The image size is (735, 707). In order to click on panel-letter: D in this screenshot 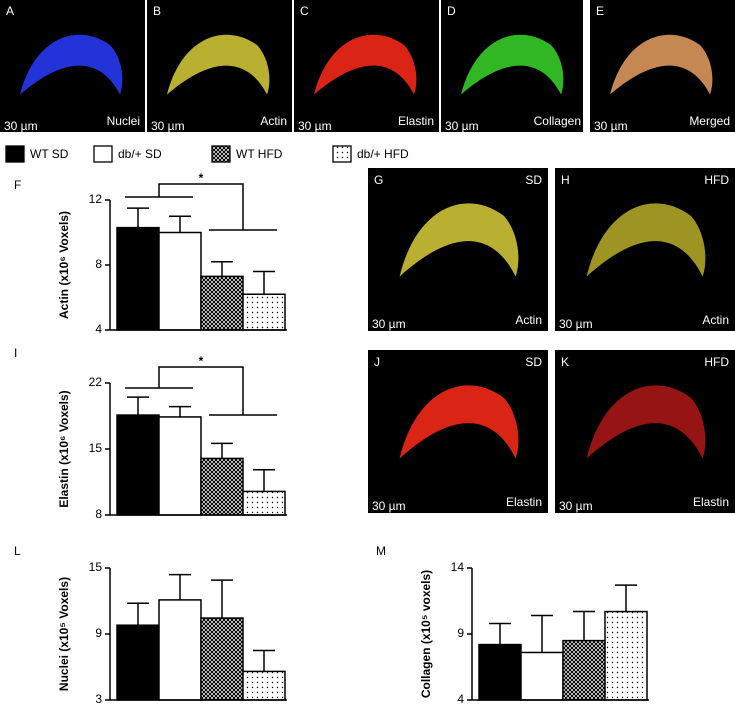, I will do `click(451, 11)`.